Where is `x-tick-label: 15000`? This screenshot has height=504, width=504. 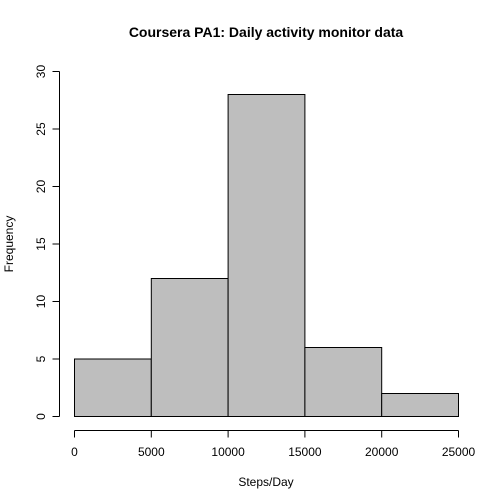
x-tick-label: 15000 is located at coordinates (305, 452).